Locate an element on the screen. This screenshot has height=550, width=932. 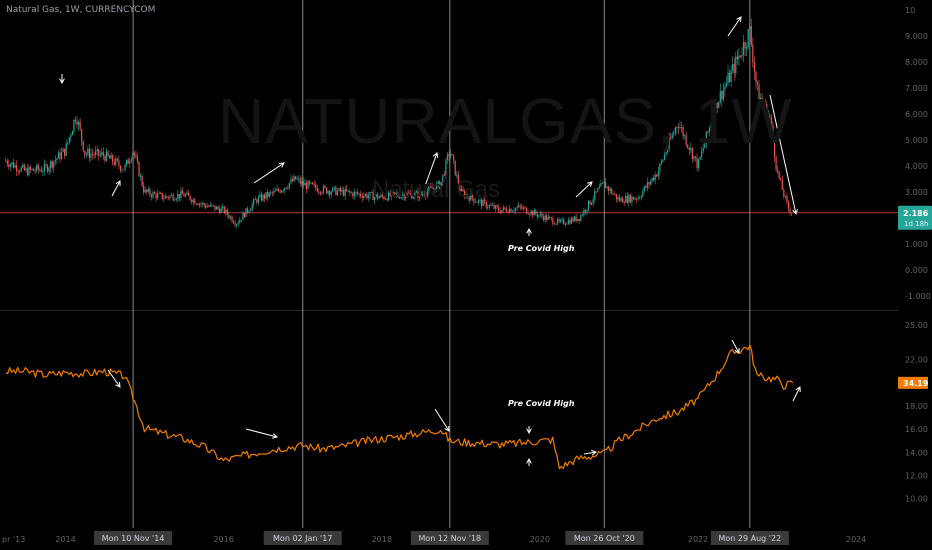
annotation-text: Pre Covid High is located at coordinates (541, 403).